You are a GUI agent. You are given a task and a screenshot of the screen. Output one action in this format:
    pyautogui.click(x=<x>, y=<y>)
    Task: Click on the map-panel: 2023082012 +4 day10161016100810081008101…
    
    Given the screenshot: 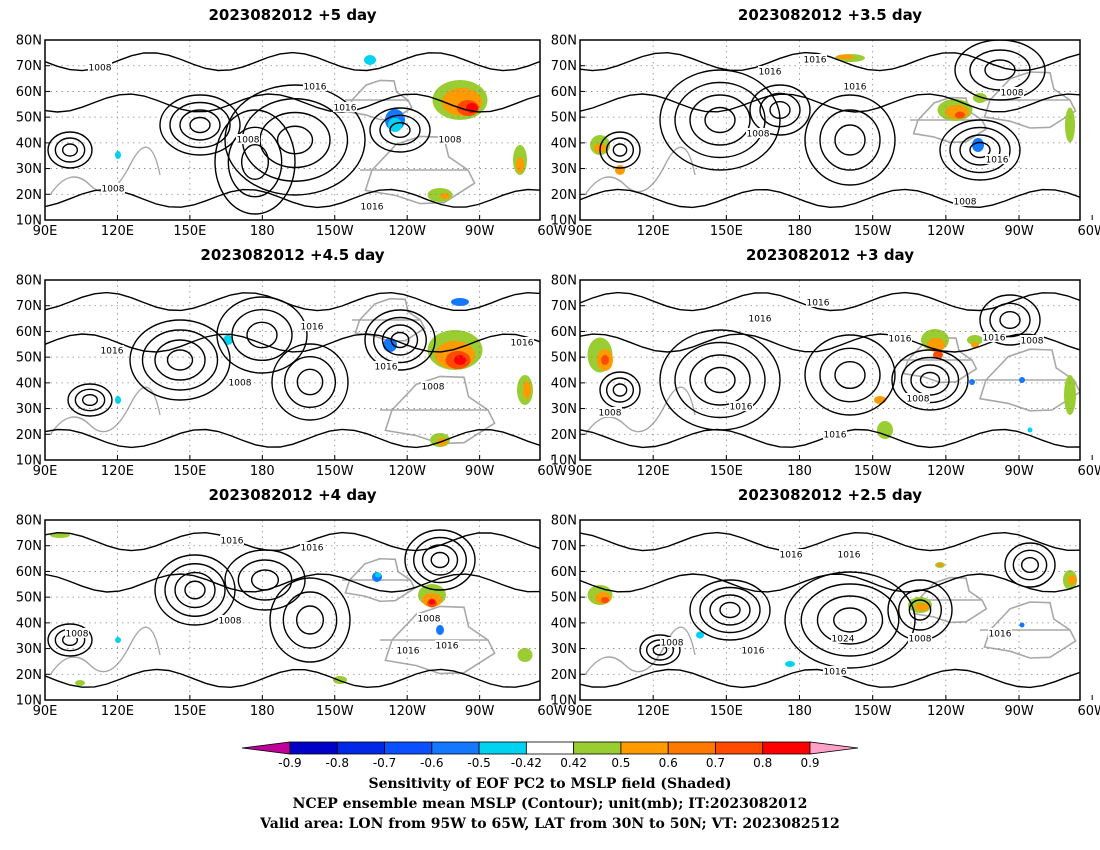 What is the action you would take?
    pyautogui.click(x=291, y=602)
    